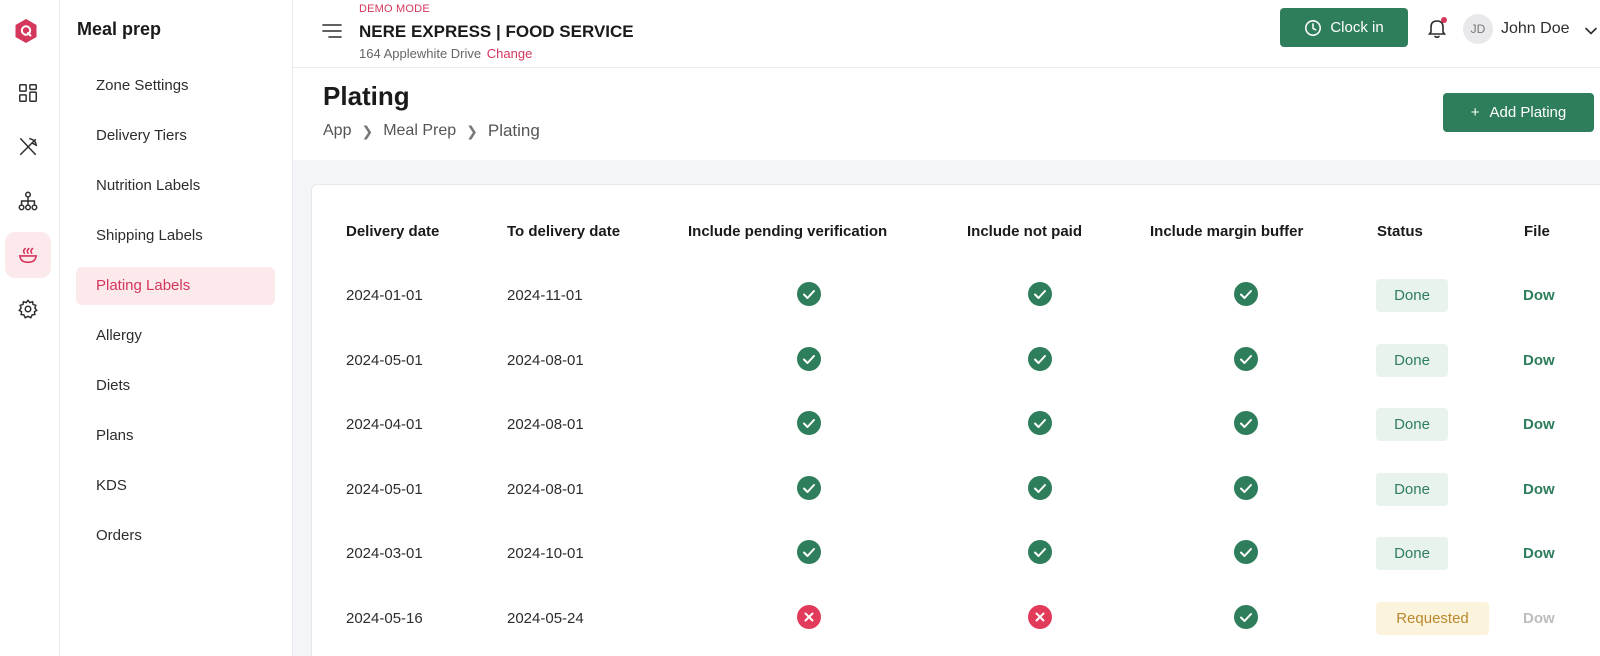  What do you see at coordinates (1432, 618) in the screenshot?
I see `status-badge: Requested` at bounding box center [1432, 618].